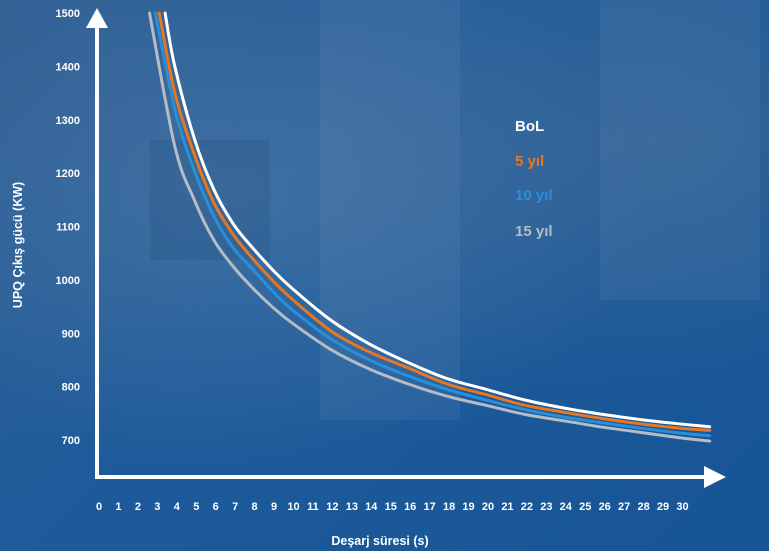  What do you see at coordinates (68, 67) in the screenshot?
I see `y-tick-label: 1400` at bounding box center [68, 67].